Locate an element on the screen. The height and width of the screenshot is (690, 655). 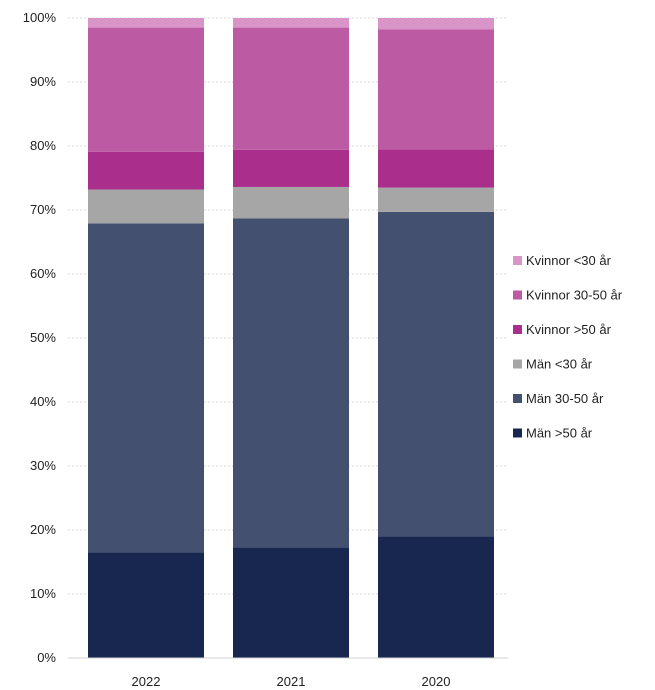
bar-segment-kvinnor-30-50-r-2021 is located at coordinates (291, 88).